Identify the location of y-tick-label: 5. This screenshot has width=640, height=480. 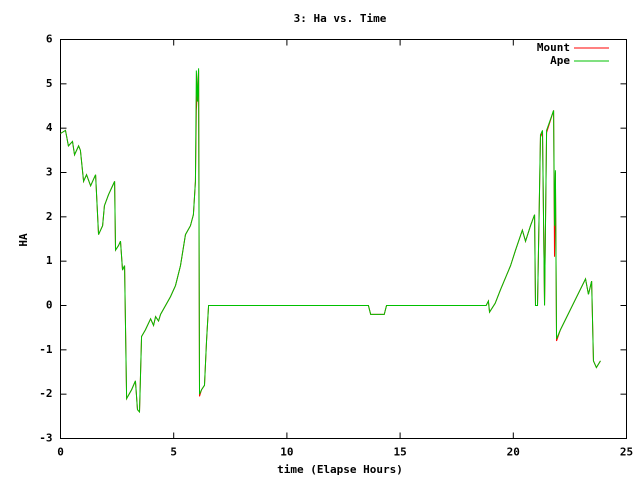
(49, 83).